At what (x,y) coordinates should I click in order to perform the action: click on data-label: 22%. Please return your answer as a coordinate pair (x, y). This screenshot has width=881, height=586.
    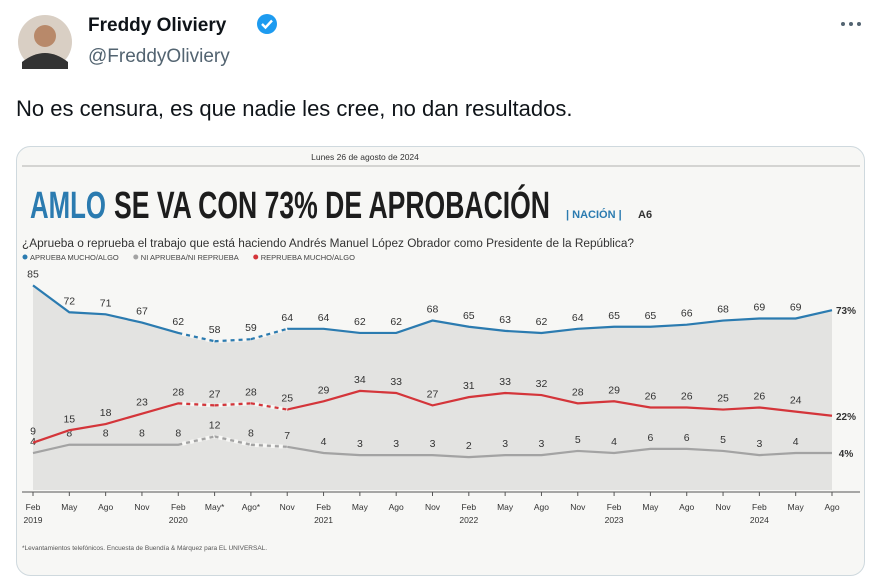
    Looking at the image, I should click on (846, 417).